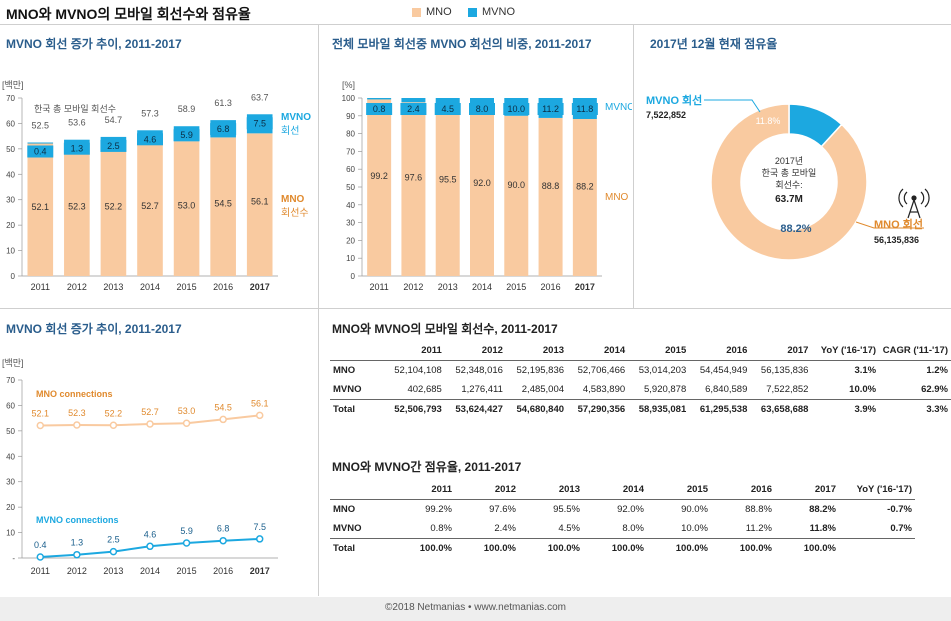  I want to click on table-cell: 3.1%, so click(865, 370).